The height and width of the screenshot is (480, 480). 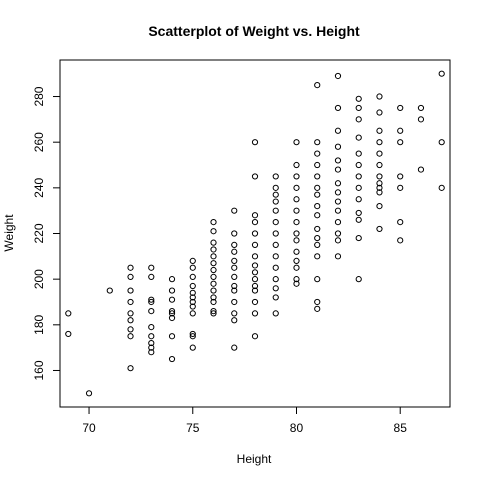 What do you see at coordinates (39, 96) in the screenshot?
I see `y-tick-label: 280` at bounding box center [39, 96].